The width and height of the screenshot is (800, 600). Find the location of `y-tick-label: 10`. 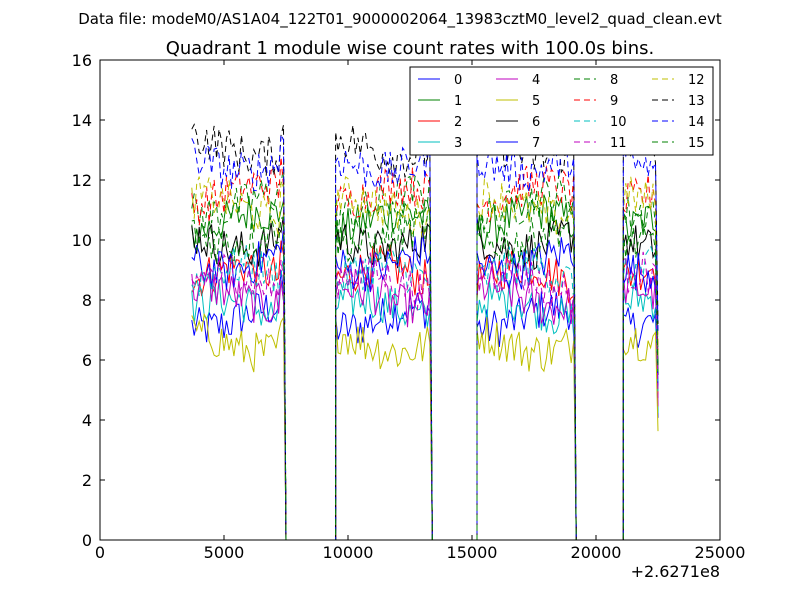

y-tick-label: 10 is located at coordinates (82, 240).